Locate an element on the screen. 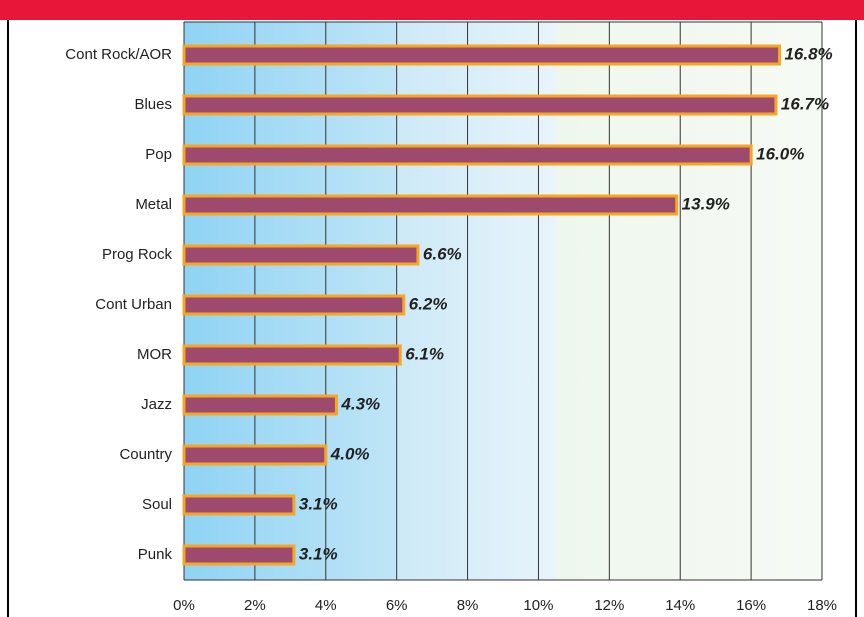 This screenshot has width=864, height=617. y-tick-label: Cont Rock/AOR is located at coordinates (118, 54).